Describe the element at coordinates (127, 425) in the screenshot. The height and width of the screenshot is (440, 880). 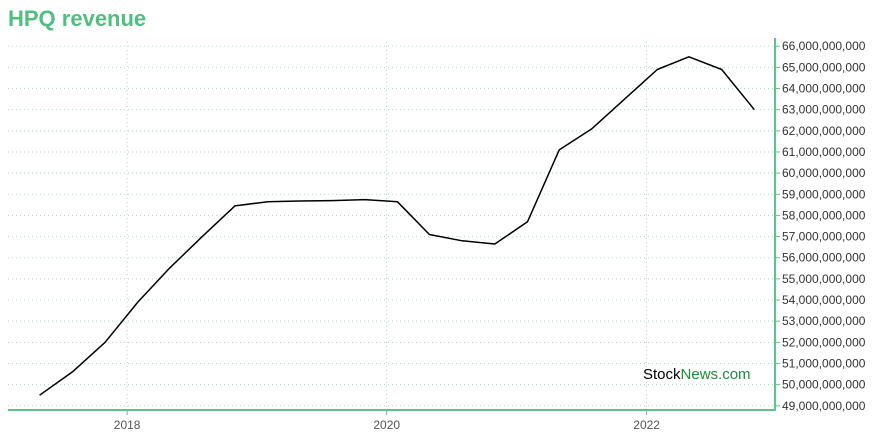
I see `x-tick-label: 2018` at that location.